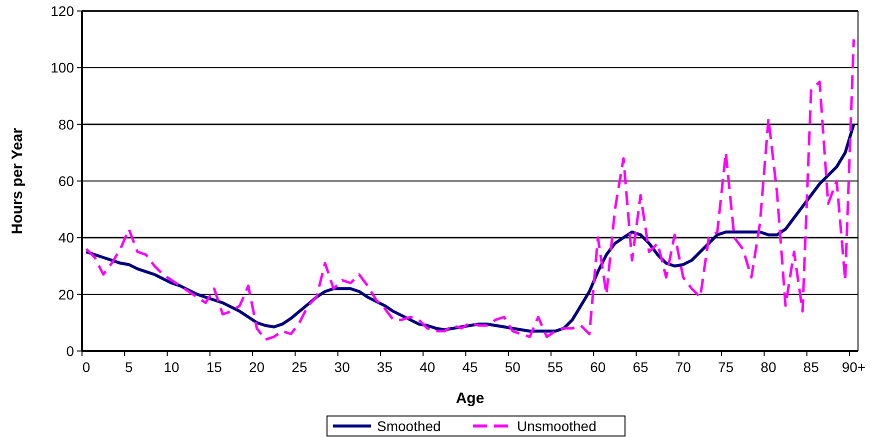 Image resolution: width=872 pixels, height=438 pixels. I want to click on x-tick-label: 65, so click(640, 367).